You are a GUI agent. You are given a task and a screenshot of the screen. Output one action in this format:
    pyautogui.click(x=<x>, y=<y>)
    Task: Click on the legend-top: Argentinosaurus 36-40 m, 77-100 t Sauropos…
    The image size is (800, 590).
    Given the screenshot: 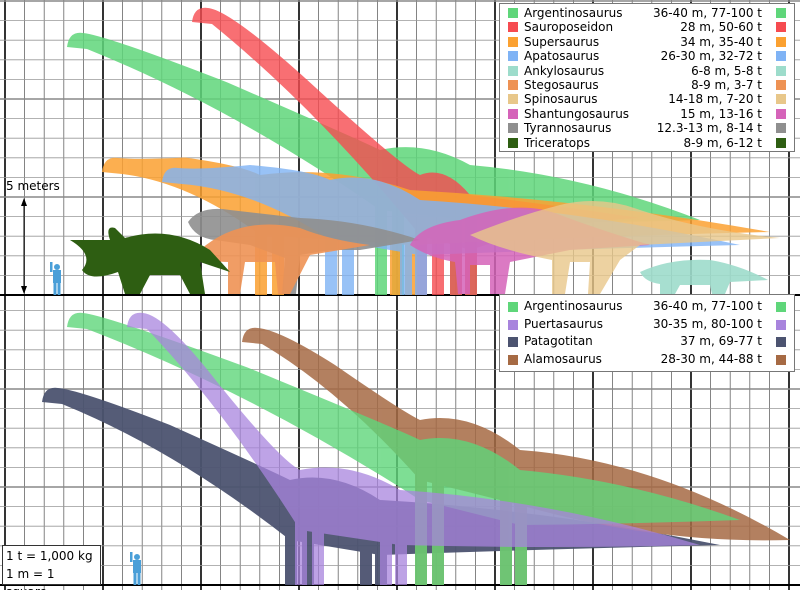 What is the action you would take?
    pyautogui.click(x=647, y=77)
    